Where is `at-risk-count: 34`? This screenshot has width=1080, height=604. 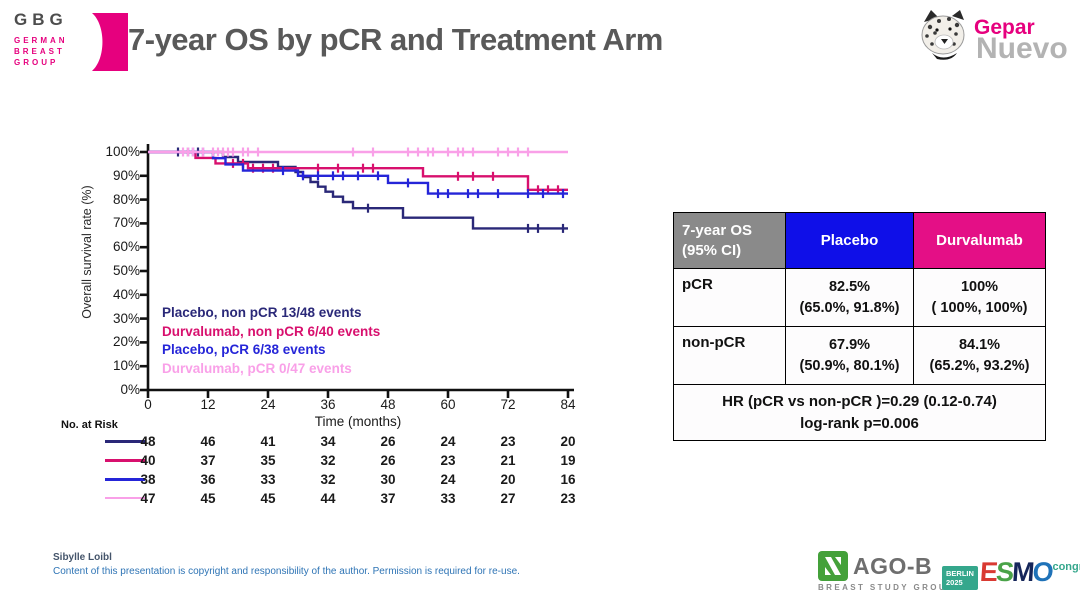 at-risk-count: 34 is located at coordinates (328, 441).